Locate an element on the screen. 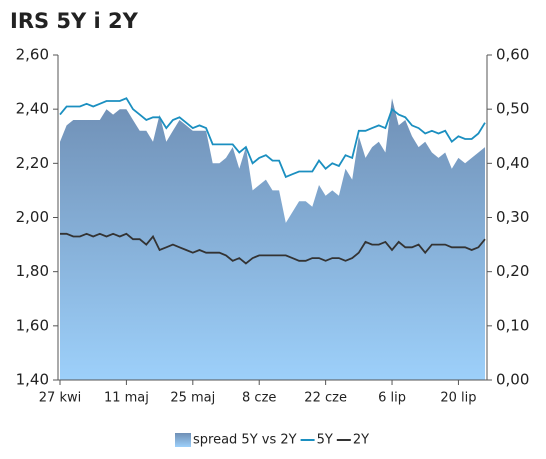 Image resolution: width=546 pixels, height=459 pixels. y2-tick-label: 0,20 is located at coordinates (512, 271).